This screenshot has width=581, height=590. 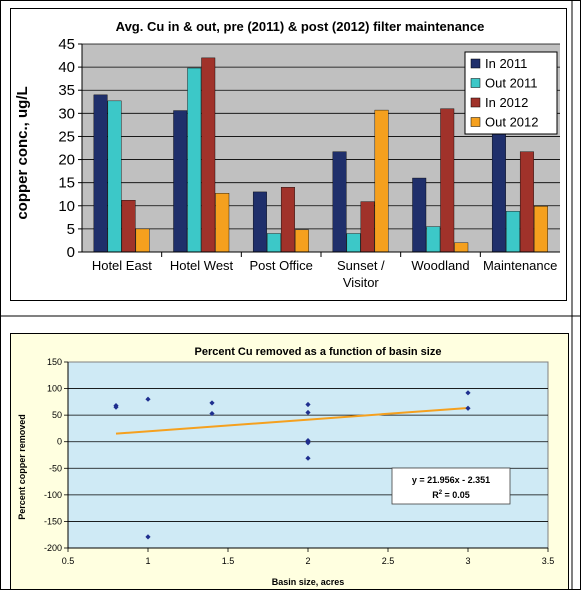 I want to click on scatter-x-label: Basin size, acres, so click(x=308, y=582).